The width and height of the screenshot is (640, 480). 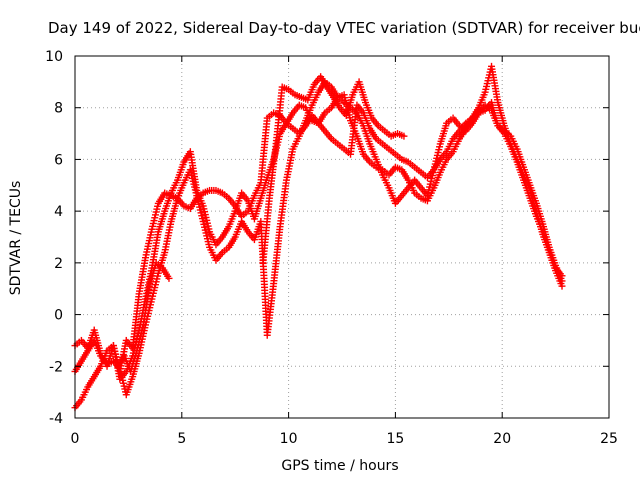 I want to click on y-tick-label: -2, so click(x=56, y=367).